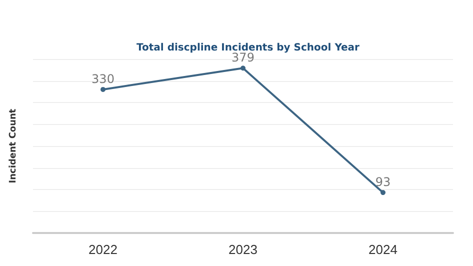 This screenshot has height=266, width=473. I want to click on data-label: 330, so click(103, 79).